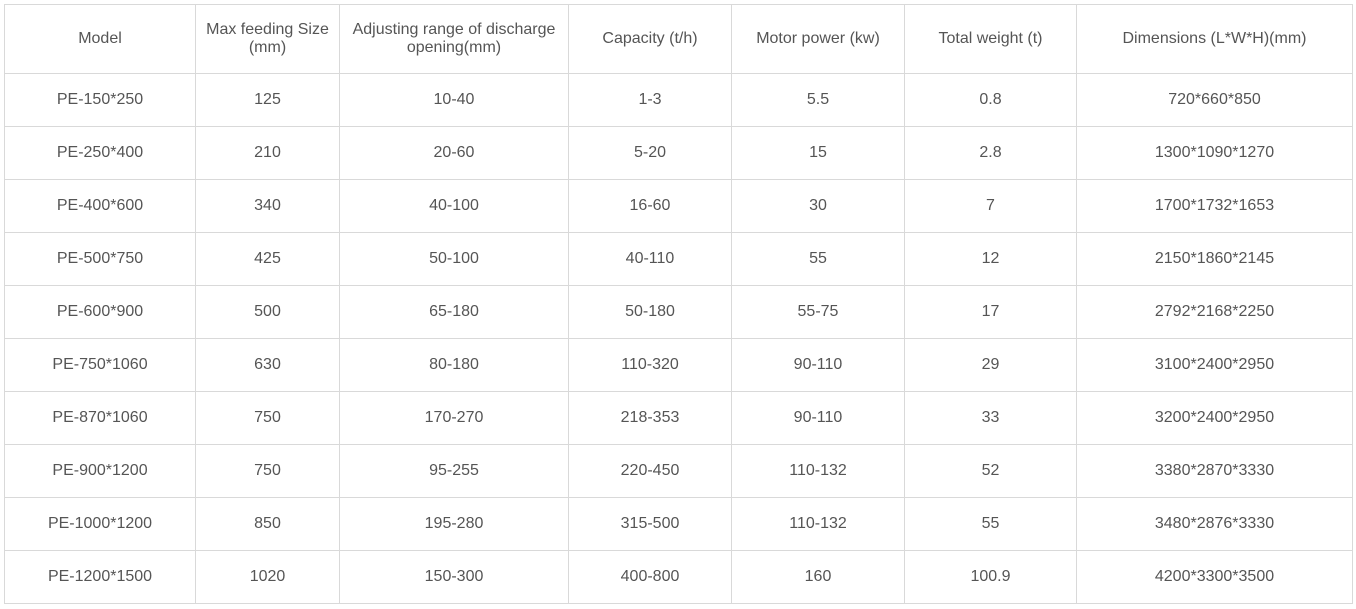  Describe the element at coordinates (990, 259) in the screenshot. I see `cell-total-weight: 12` at that location.